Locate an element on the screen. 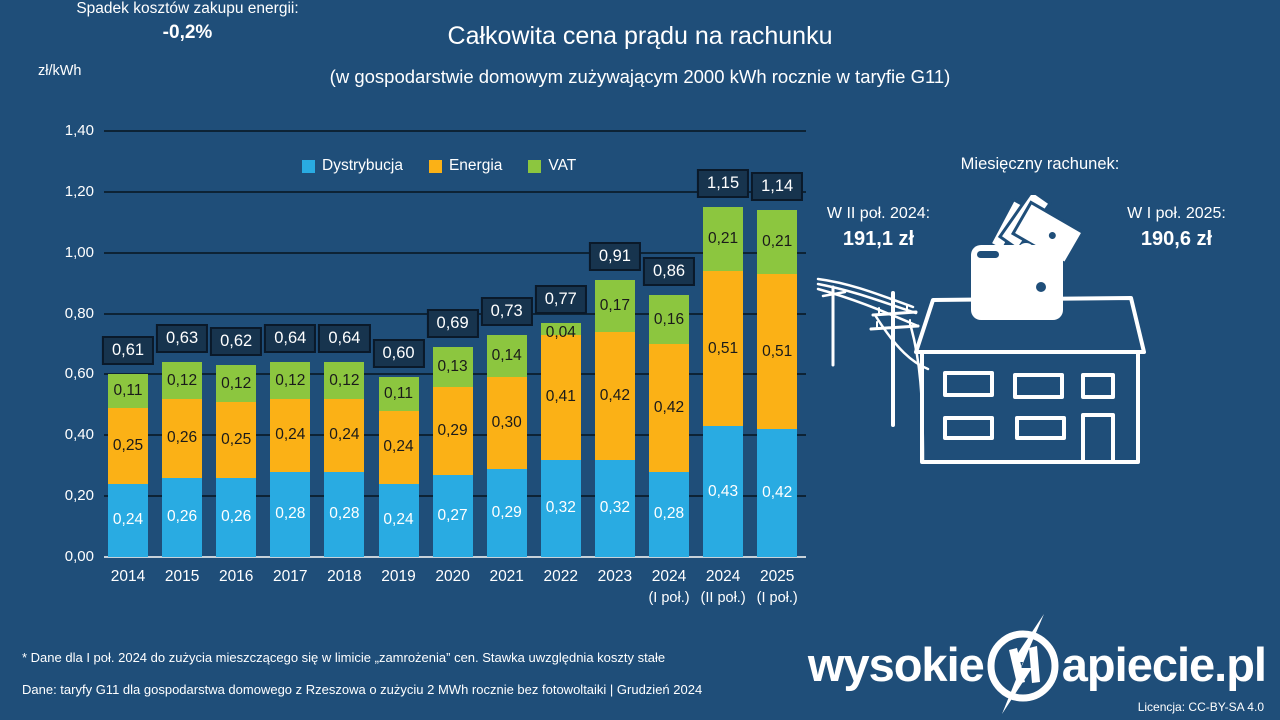 Image resolution: width=1280 pixels, height=720 pixels. x-axis-label: 2020 is located at coordinates (452, 576).